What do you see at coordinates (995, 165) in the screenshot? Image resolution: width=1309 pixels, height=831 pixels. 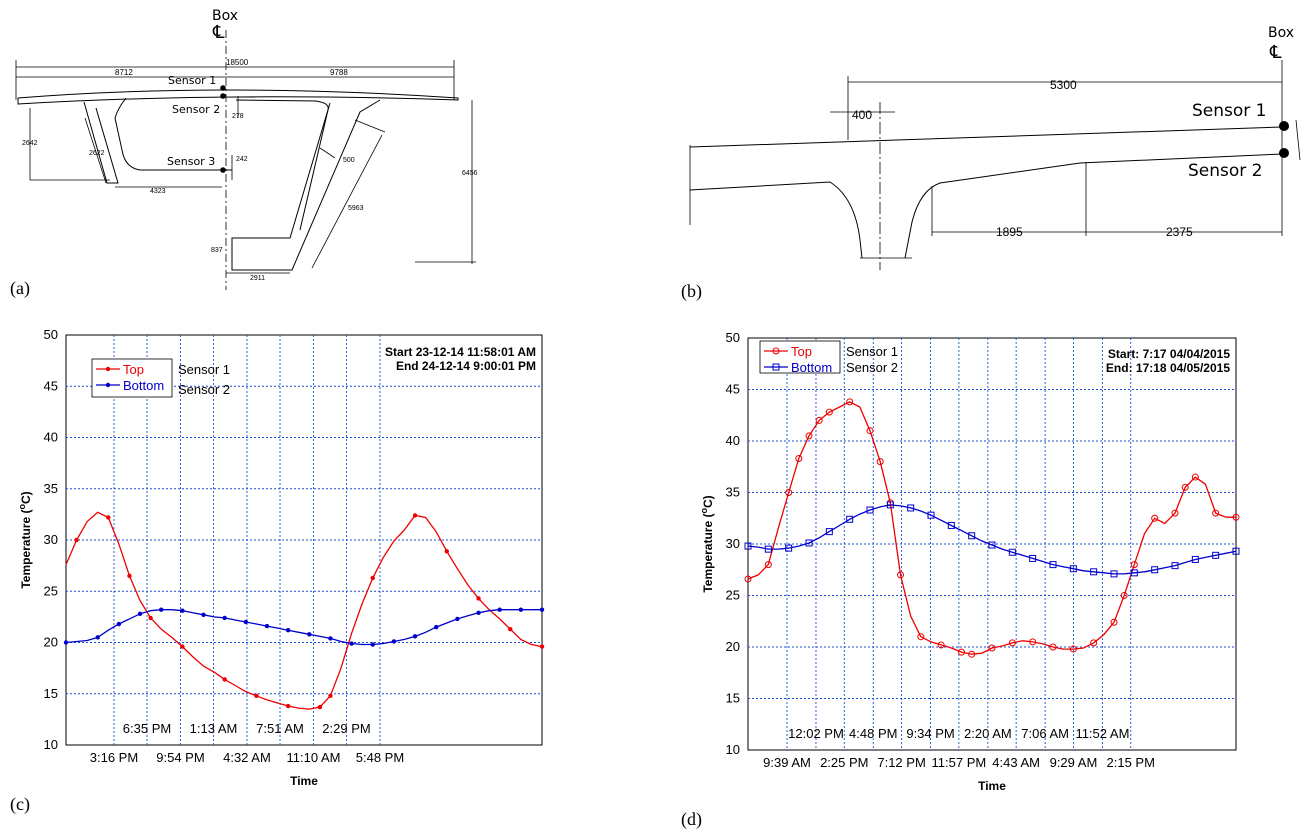 I see `diagram-b` at bounding box center [995, 165].